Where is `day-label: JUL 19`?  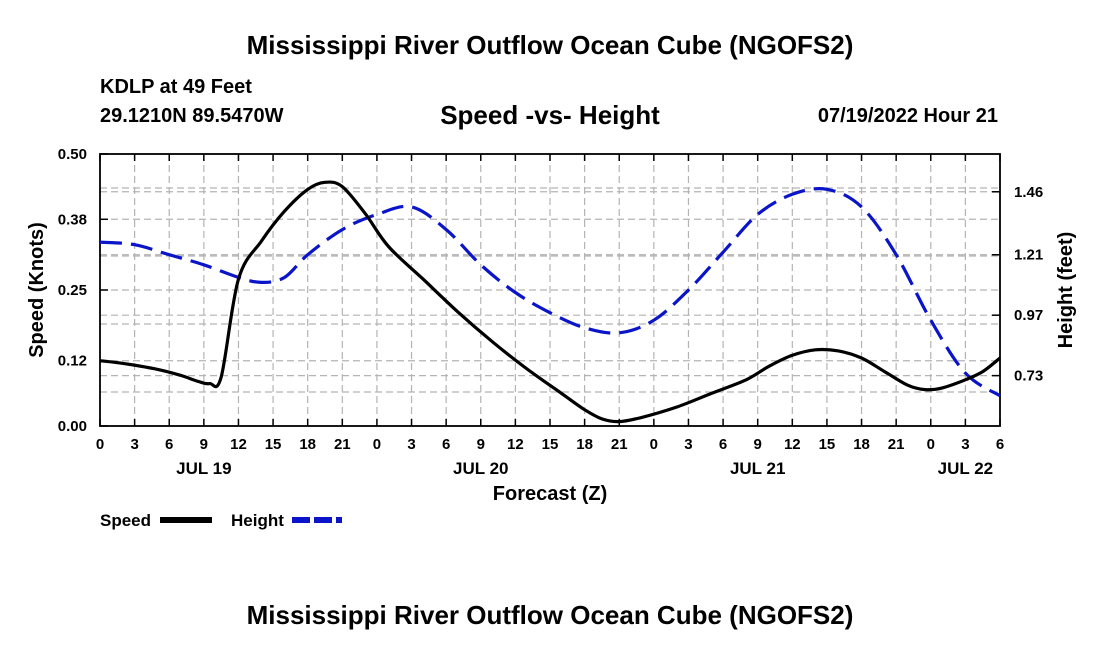 day-label: JUL 19 is located at coordinates (203, 468).